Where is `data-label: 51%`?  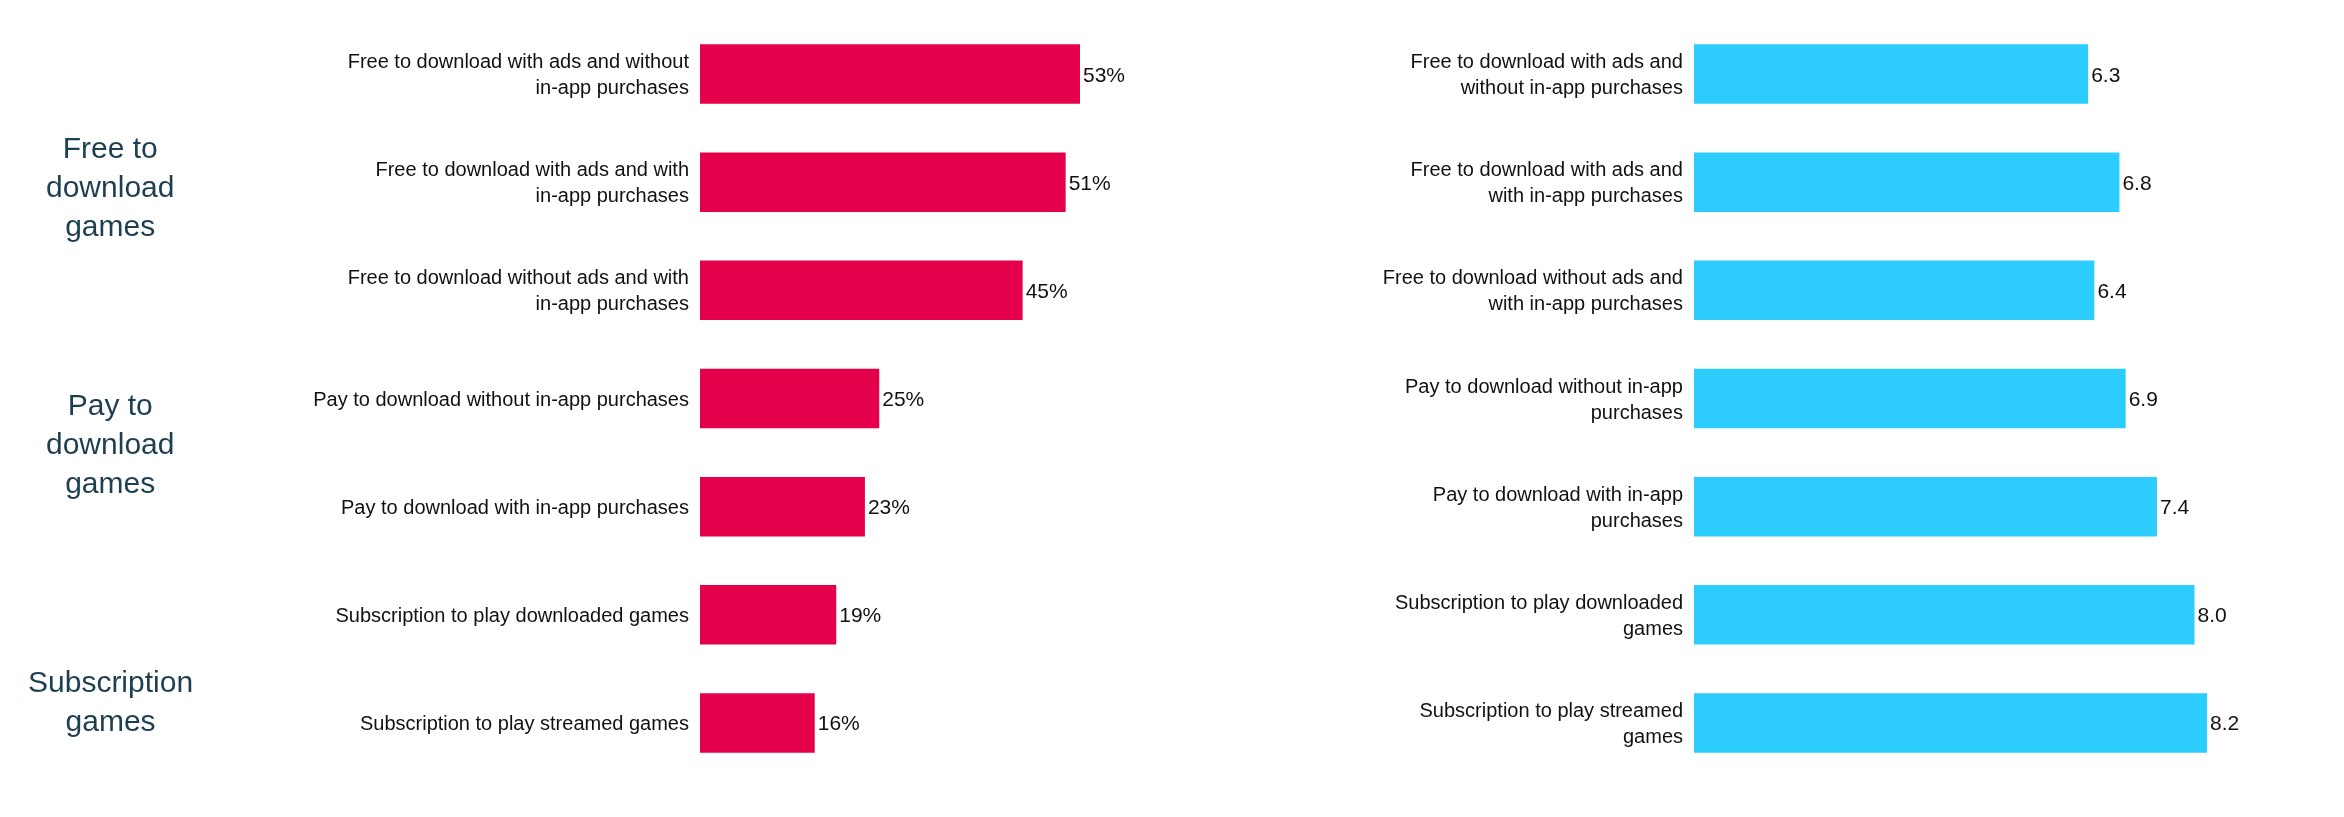 data-label: 51% is located at coordinates (1089, 182).